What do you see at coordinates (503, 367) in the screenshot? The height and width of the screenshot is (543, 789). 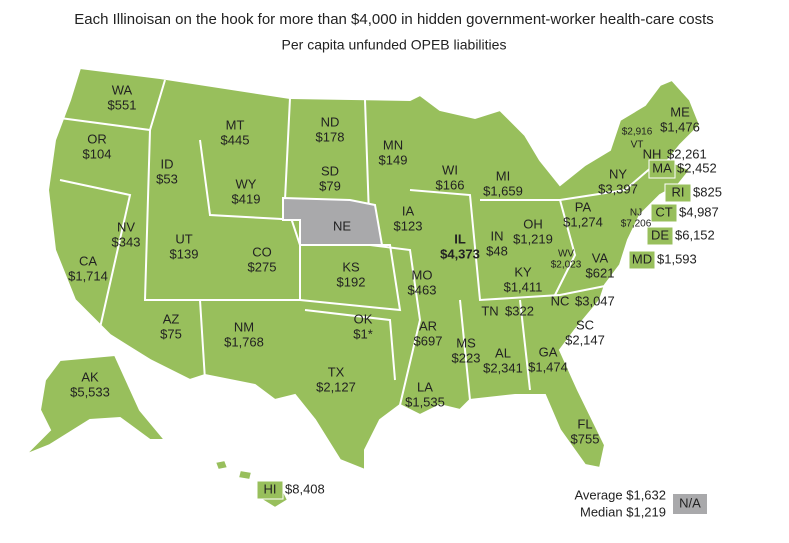 I see `state-value: $2,341` at bounding box center [503, 367].